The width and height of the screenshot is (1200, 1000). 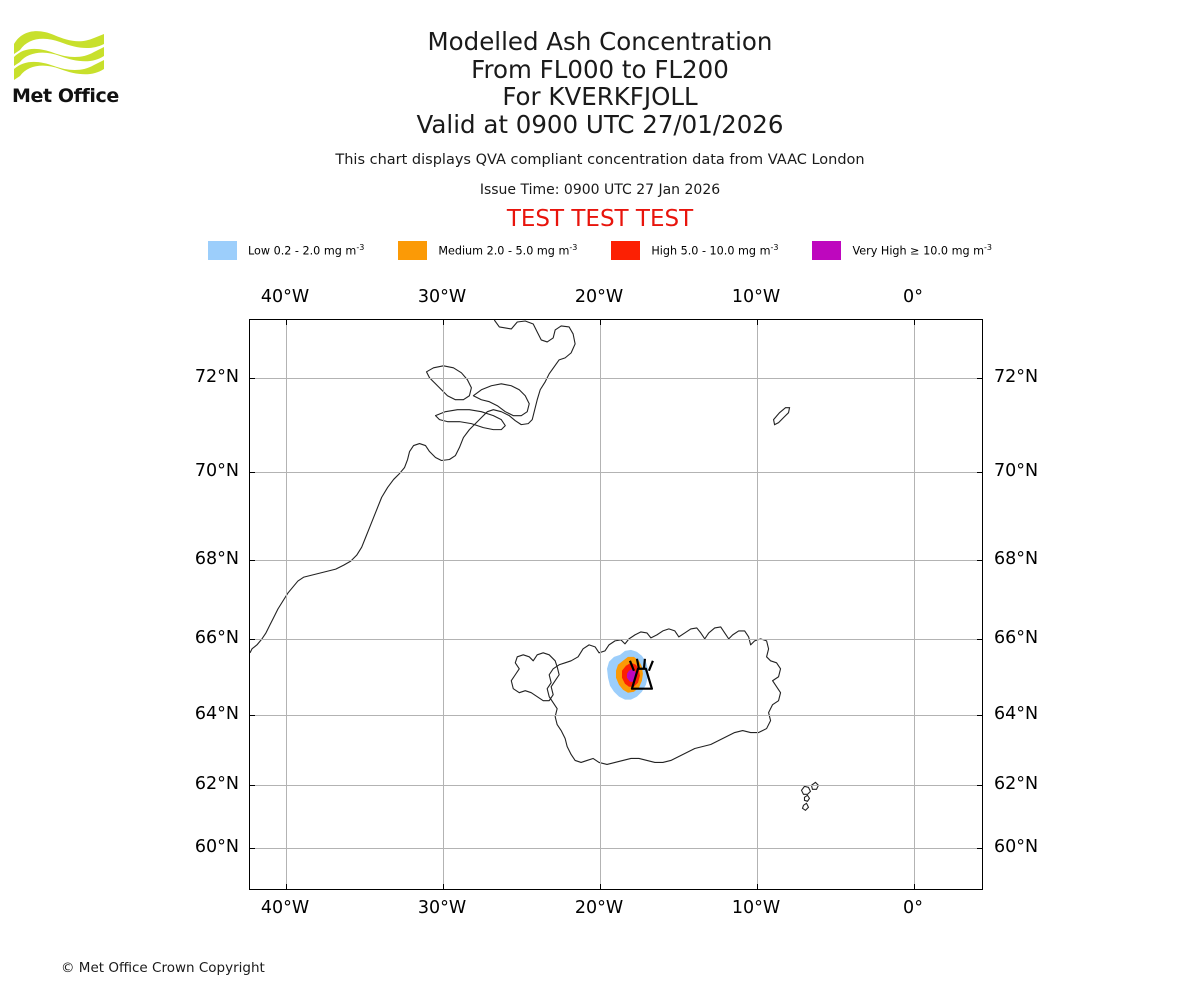 I want to click on tick-tick-mark-left-66°N, so click(x=252, y=639).